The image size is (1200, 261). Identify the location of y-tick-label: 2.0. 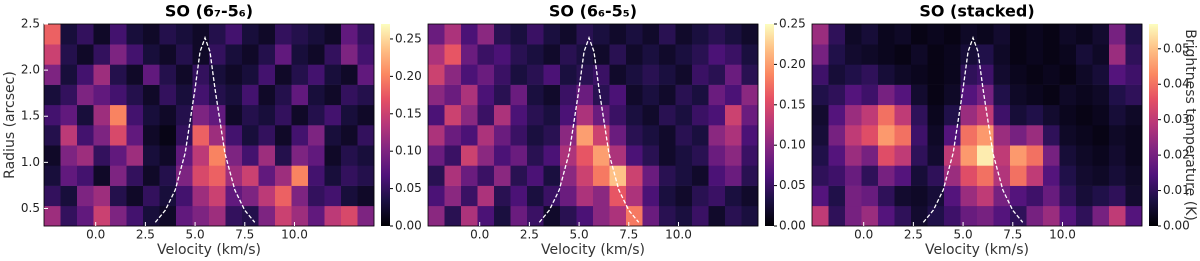
(30, 70).